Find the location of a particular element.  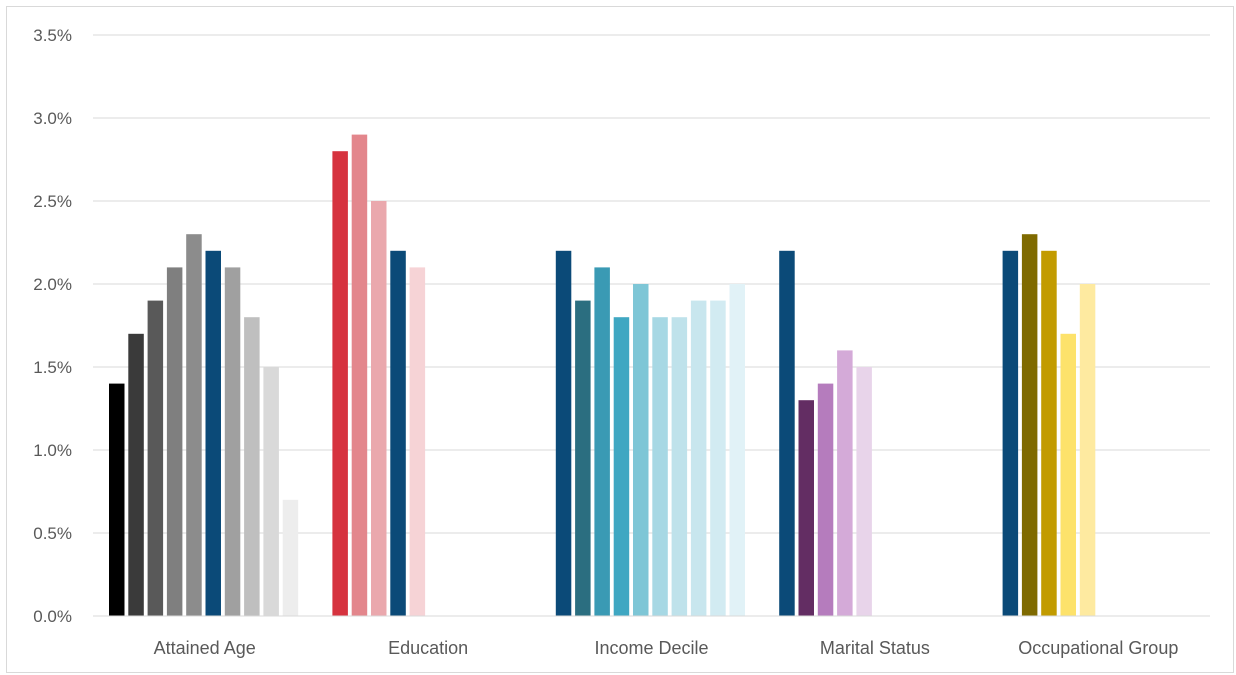

y-tick-label: 2.0% is located at coordinates (52, 284).